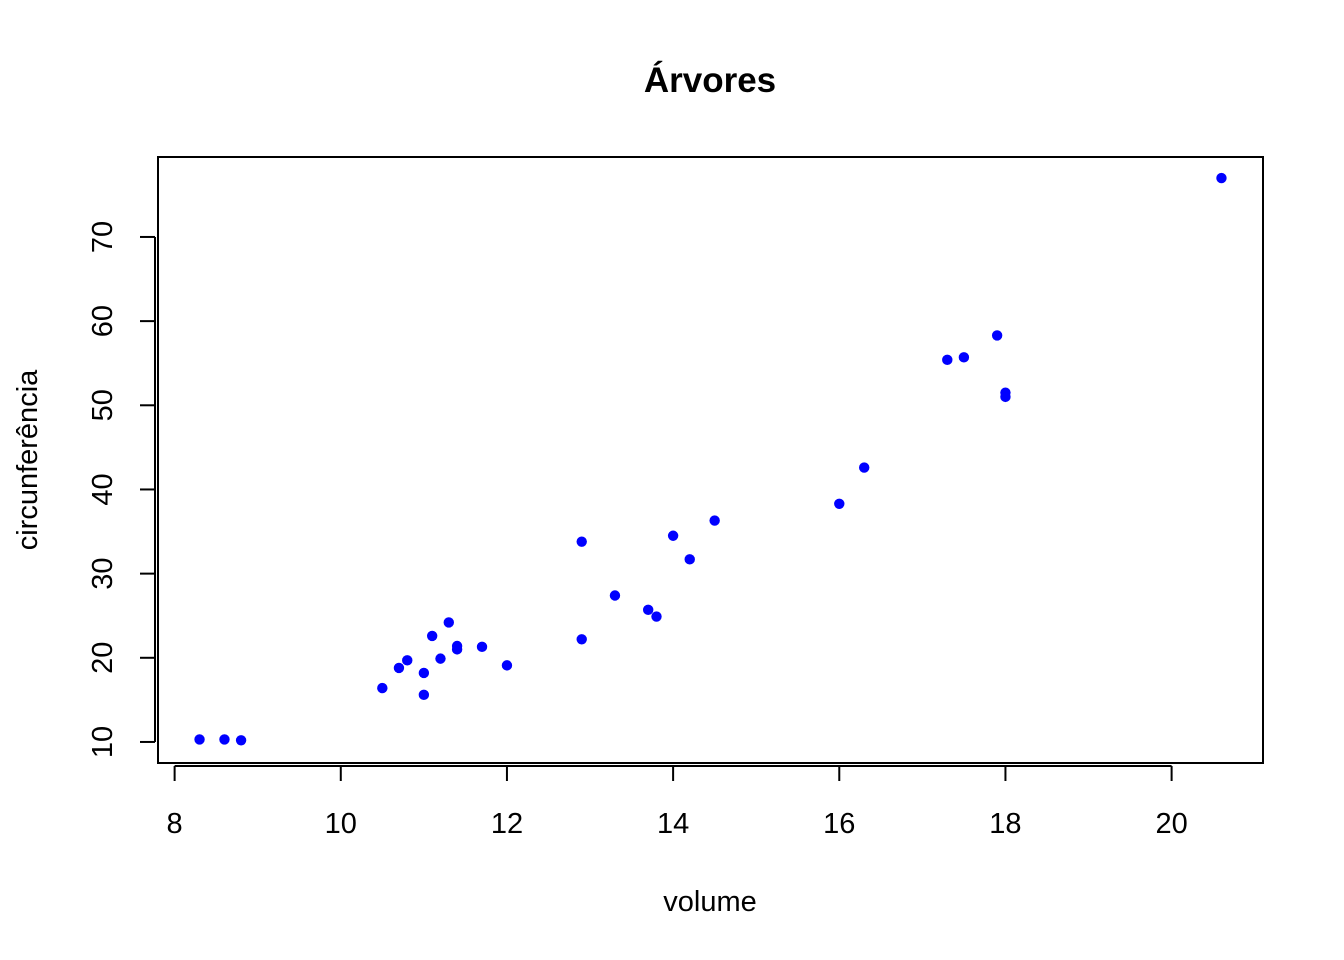  Describe the element at coordinates (839, 824) in the screenshot. I see `x-tick-label: 16` at that location.